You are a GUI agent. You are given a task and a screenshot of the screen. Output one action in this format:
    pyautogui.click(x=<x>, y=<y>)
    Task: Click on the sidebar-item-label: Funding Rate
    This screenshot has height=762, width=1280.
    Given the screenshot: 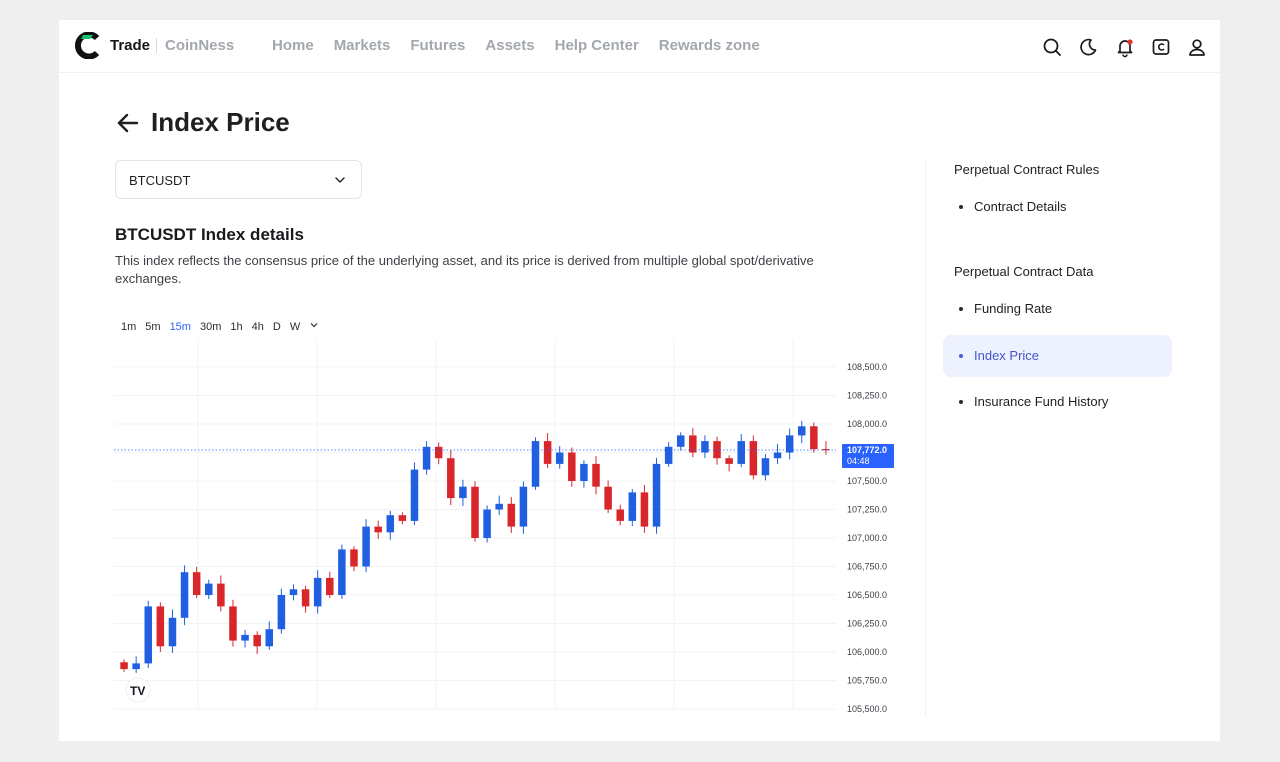 What is the action you would take?
    pyautogui.click(x=1013, y=308)
    